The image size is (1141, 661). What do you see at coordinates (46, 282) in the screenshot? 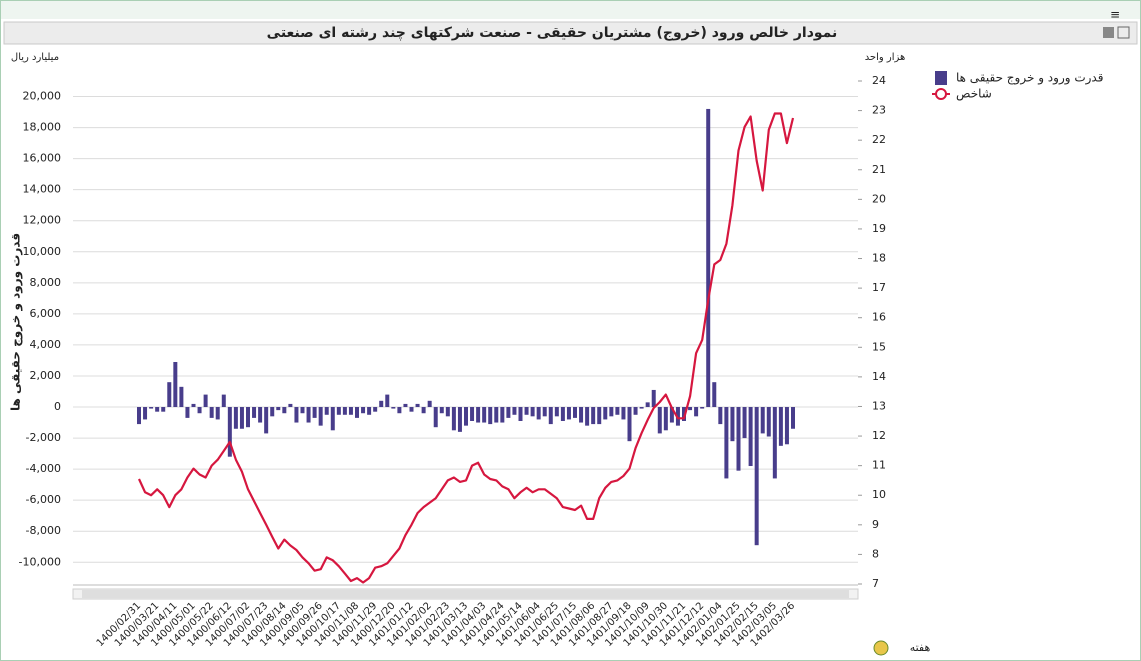
I see `y-tick-label: 8,000` at bounding box center [46, 282].